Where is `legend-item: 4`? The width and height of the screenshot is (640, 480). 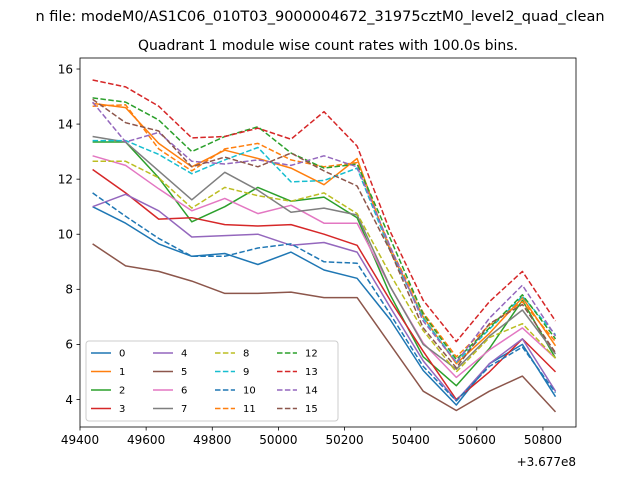 legend-item: 4 is located at coordinates (170, 354).